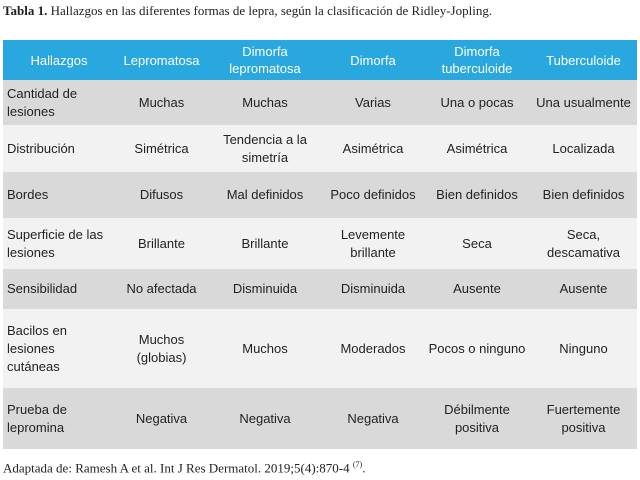 The height and width of the screenshot is (480, 640). What do you see at coordinates (477, 348) in the screenshot?
I see `cell: Pocos o ninguno` at bounding box center [477, 348].